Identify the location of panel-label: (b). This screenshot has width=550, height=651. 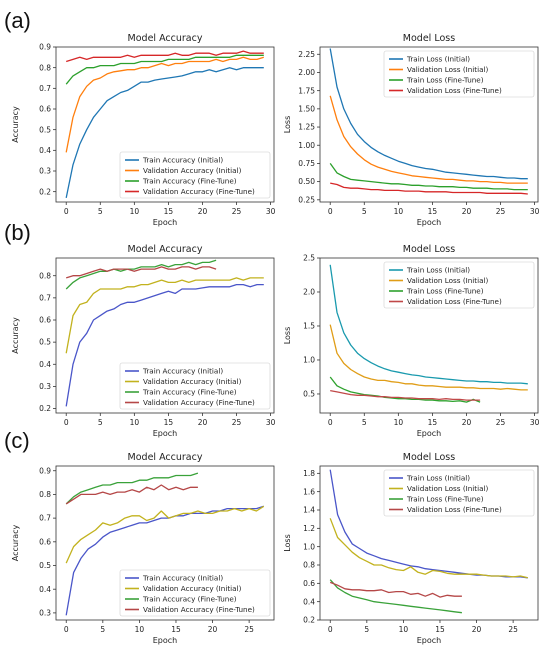
(17, 232).